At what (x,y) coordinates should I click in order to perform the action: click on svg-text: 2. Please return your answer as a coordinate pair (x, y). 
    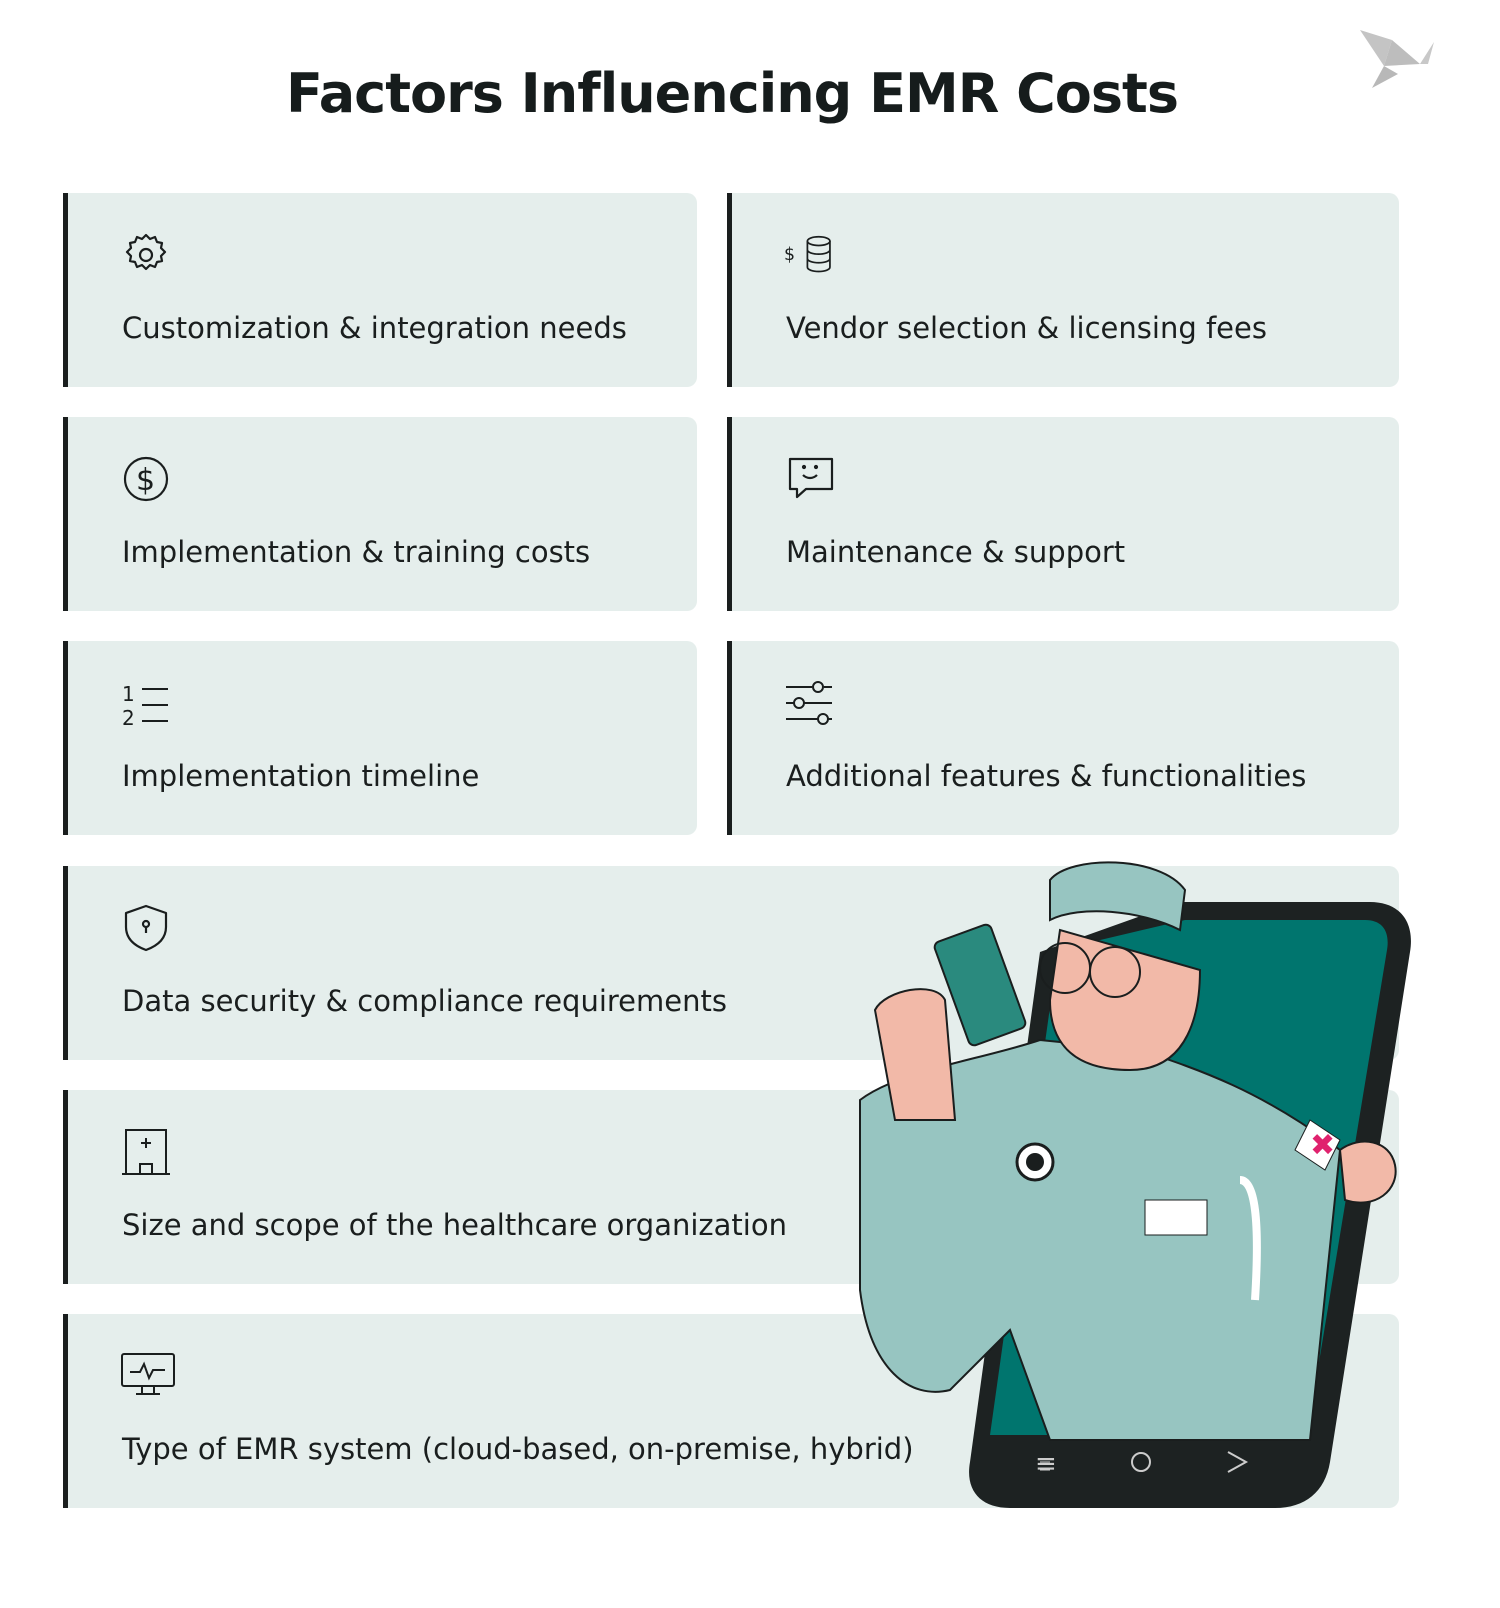
    Looking at the image, I should click on (128, 717).